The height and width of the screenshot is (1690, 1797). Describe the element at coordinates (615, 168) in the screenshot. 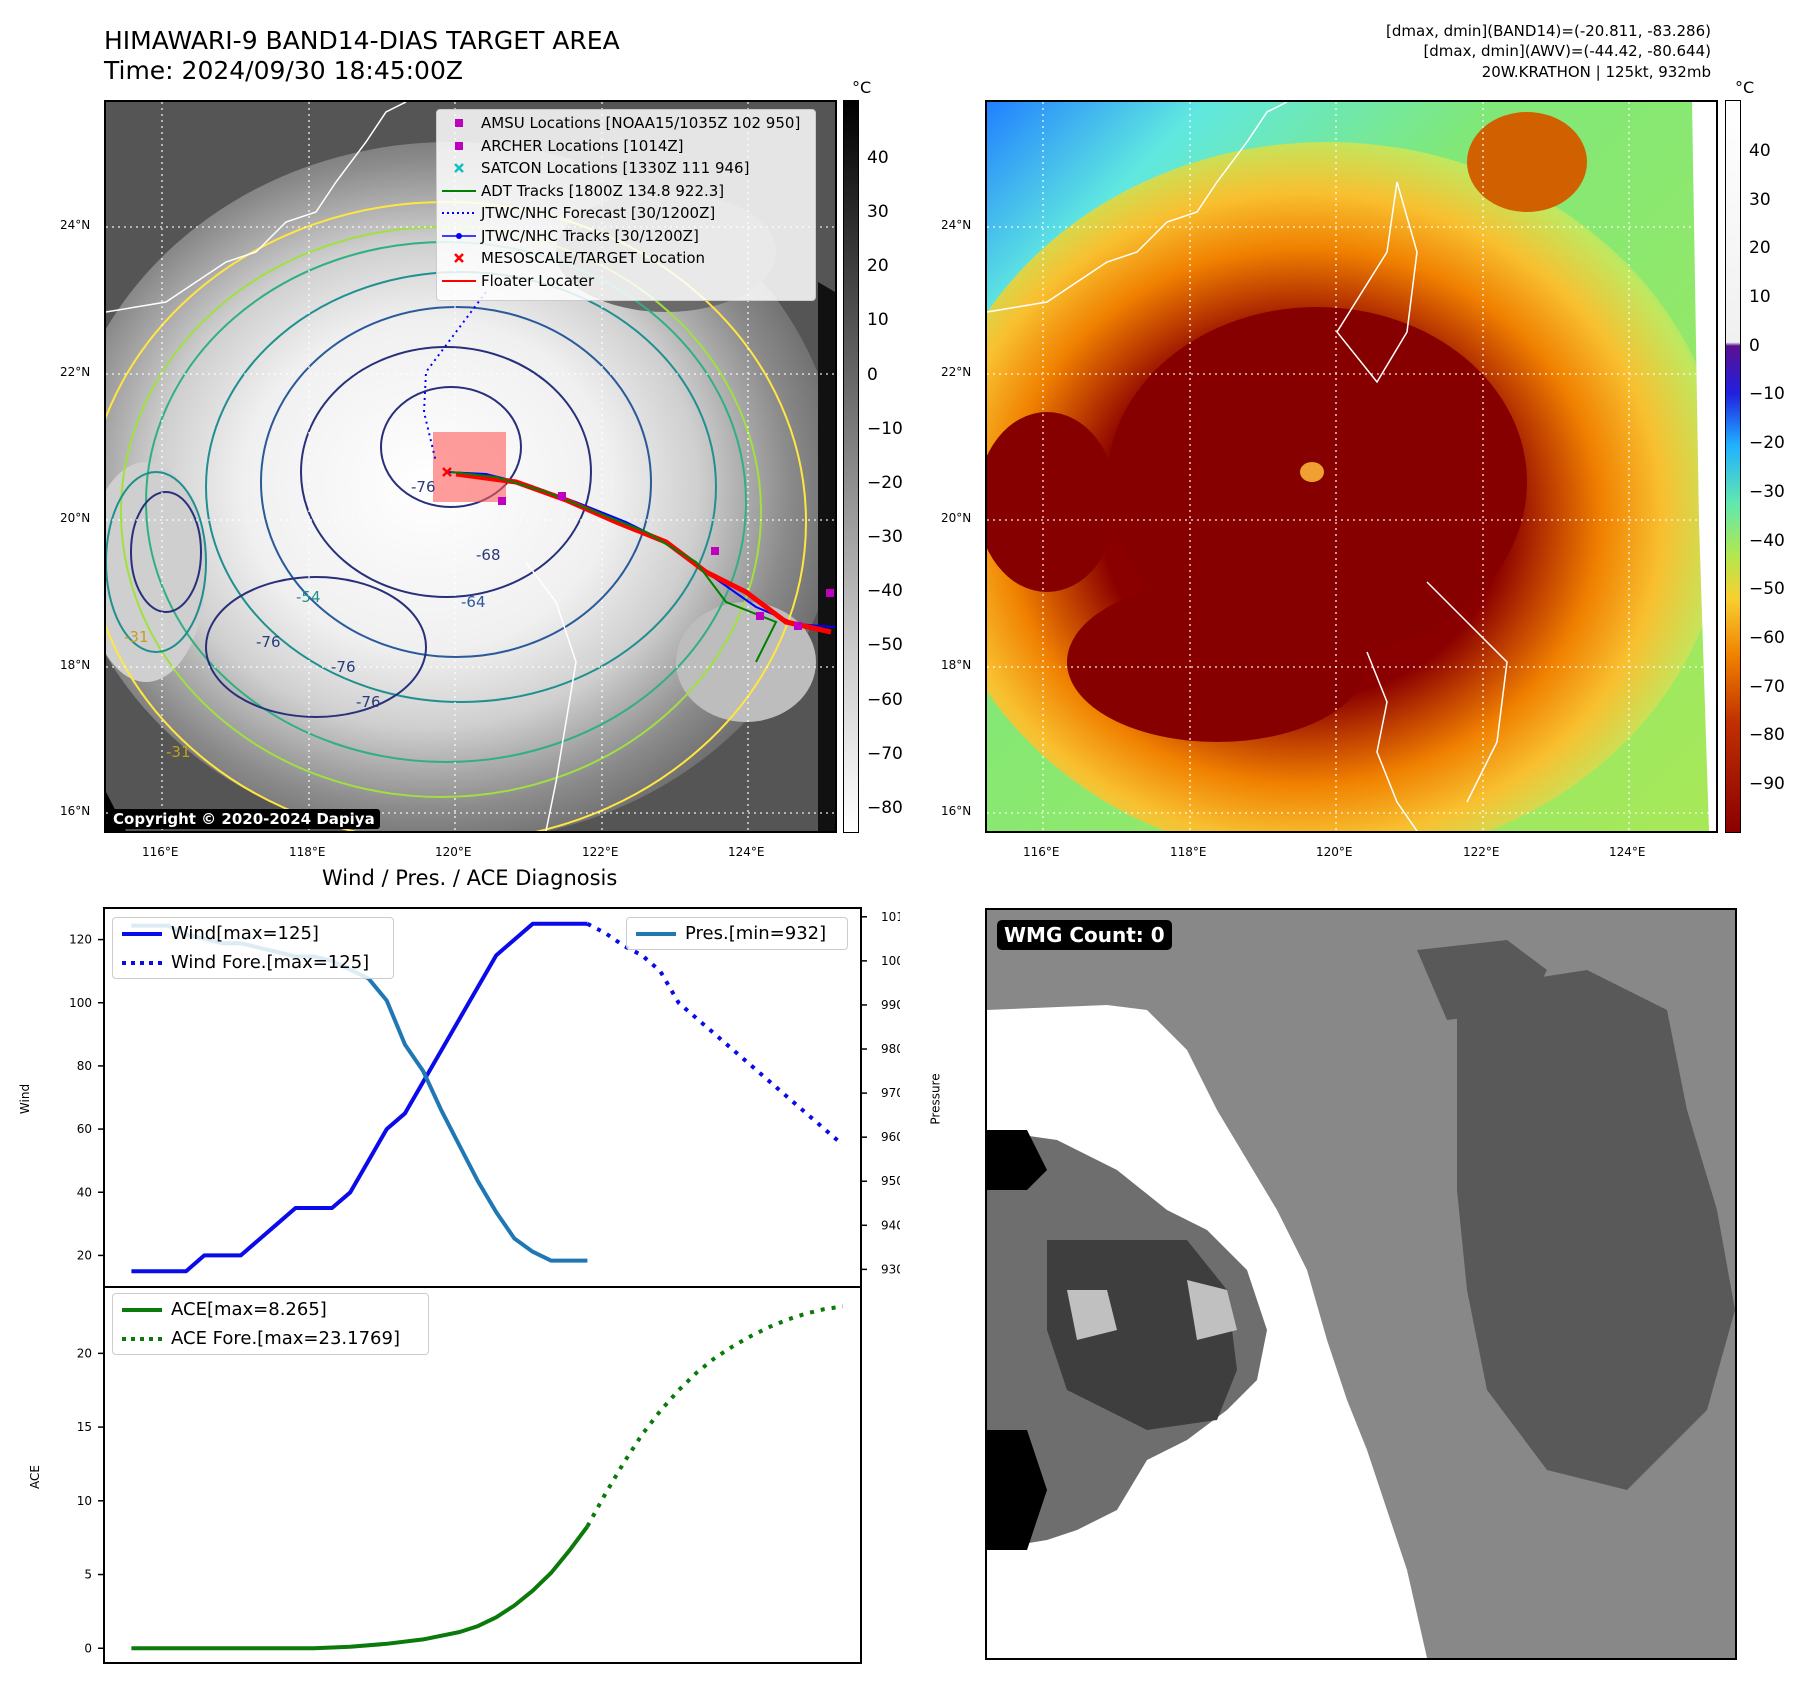

I see `legend-label: SATCON Locations [1330Z 111 946]` at that location.